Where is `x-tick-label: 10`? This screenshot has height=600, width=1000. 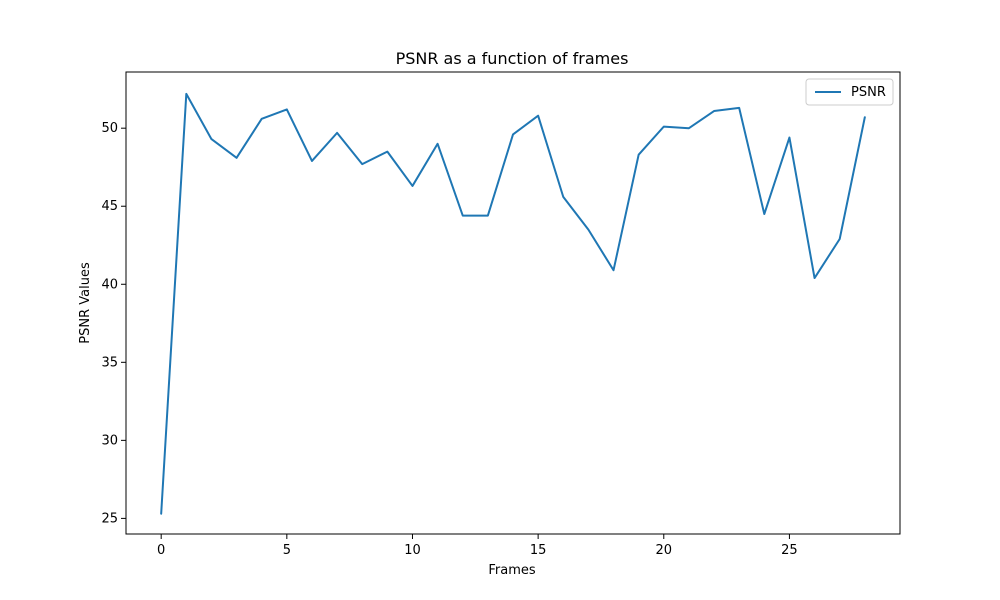
x-tick-label: 10 is located at coordinates (412, 550).